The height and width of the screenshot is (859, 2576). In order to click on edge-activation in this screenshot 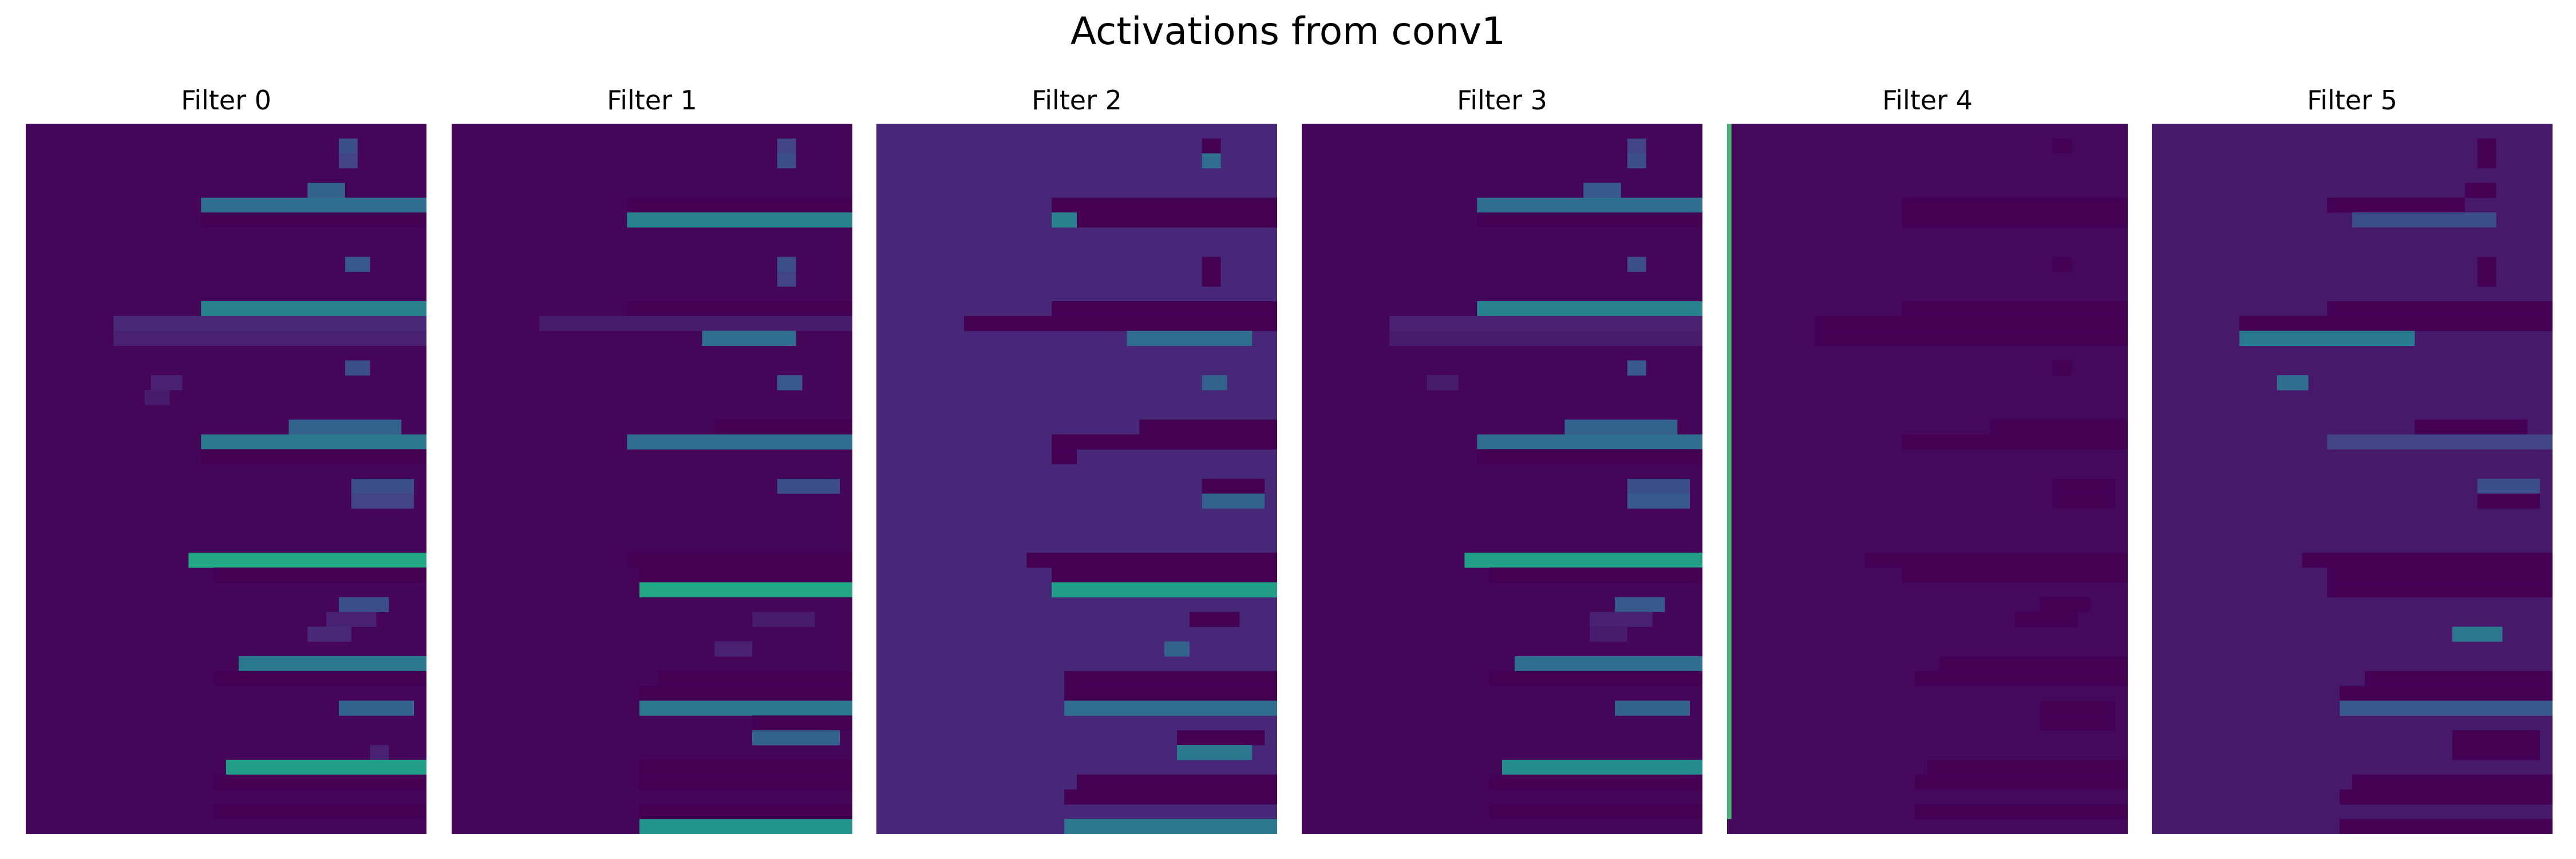, I will do `click(1729, 471)`.